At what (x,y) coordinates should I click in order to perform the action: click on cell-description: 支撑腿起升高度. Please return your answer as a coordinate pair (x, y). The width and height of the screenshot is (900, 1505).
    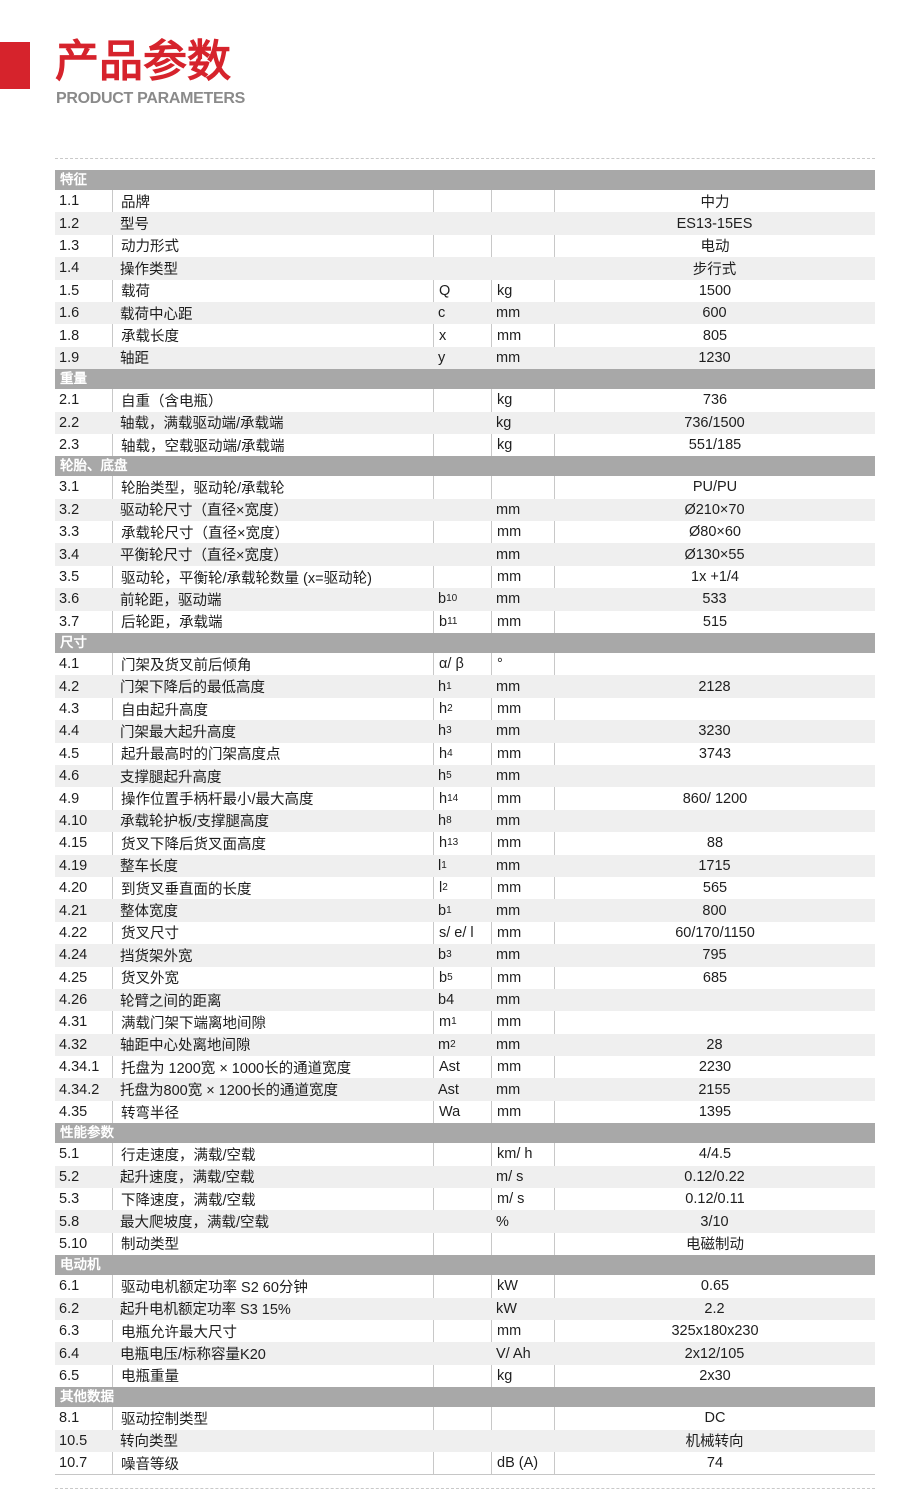
    Looking at the image, I should click on (171, 777).